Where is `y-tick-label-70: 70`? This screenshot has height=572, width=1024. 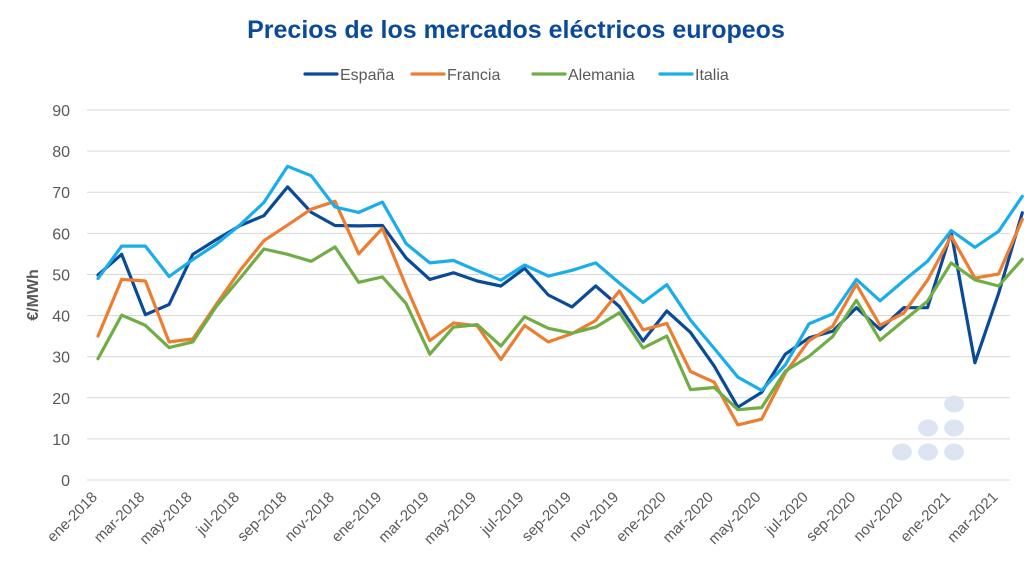 y-tick-label-70: 70 is located at coordinates (61, 193).